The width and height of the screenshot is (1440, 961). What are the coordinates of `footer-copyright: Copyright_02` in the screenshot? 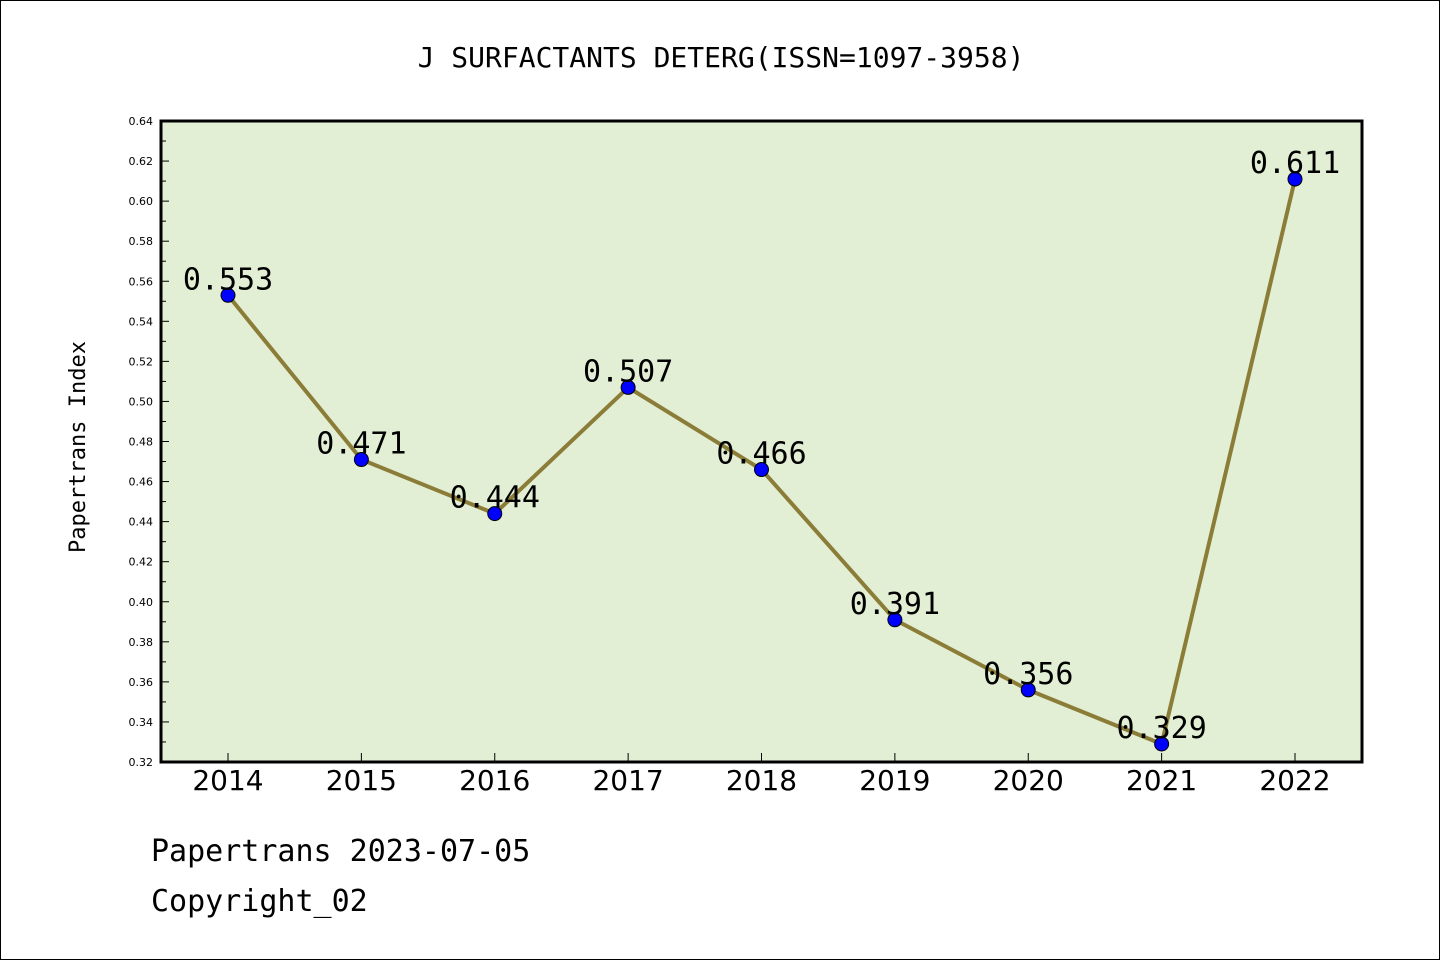 It's located at (259, 901).